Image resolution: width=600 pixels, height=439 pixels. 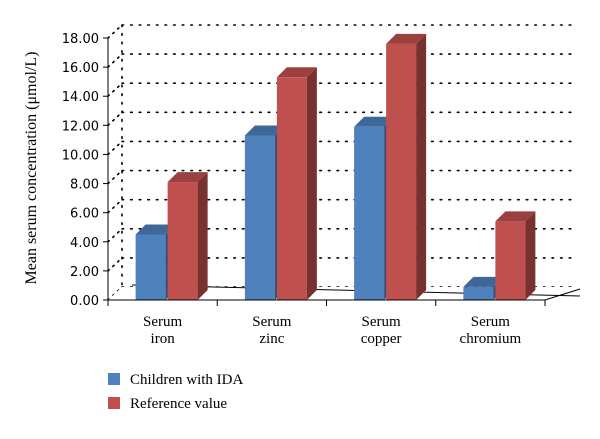 I want to click on y-axis-title: Mean serum concentration (μmol/L), so click(x=31, y=168).